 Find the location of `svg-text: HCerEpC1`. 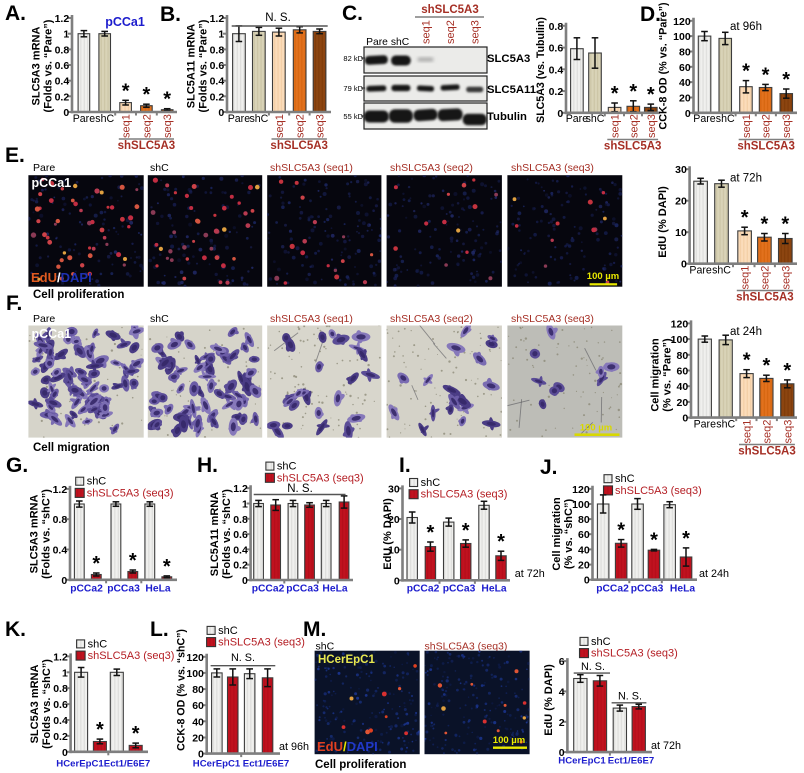

svg-text: HCerEpC1 is located at coordinates (217, 764).